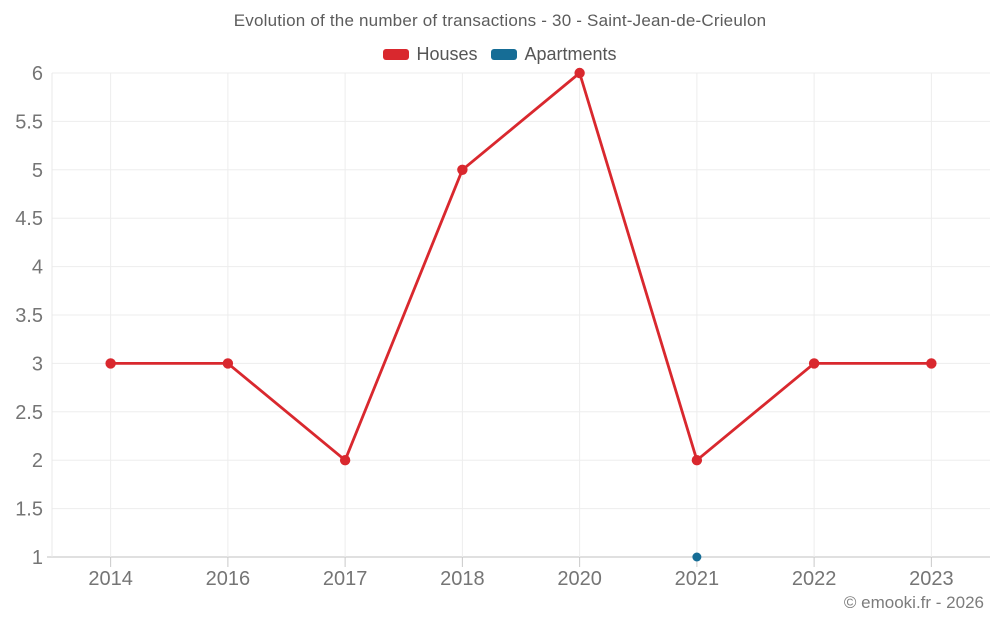  Describe the element at coordinates (37, 558) in the screenshot. I see `y-axis-tick-label: 1` at that location.